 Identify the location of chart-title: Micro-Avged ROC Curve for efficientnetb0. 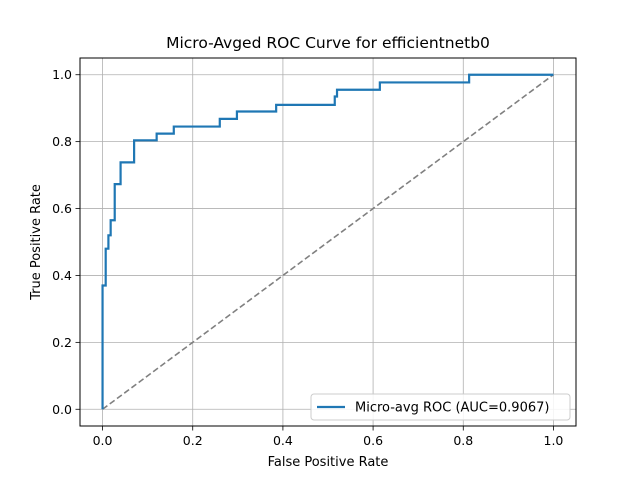
(328, 43).